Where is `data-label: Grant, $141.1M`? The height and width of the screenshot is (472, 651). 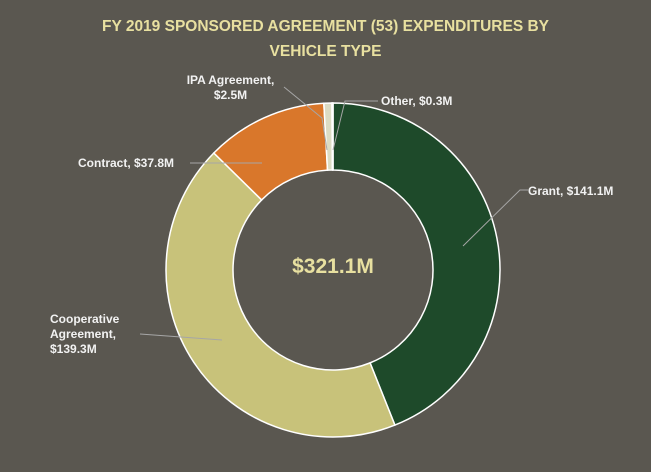 data-label: Grant, $141.1M is located at coordinates (571, 191).